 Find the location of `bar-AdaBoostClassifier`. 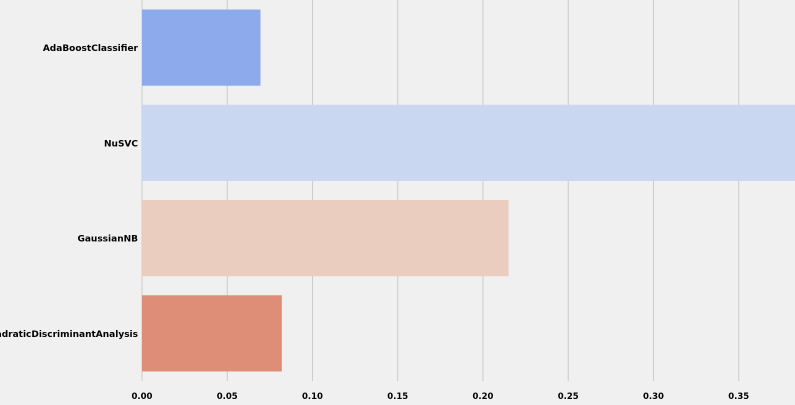

bar-AdaBoostClassifier is located at coordinates (201, 47).